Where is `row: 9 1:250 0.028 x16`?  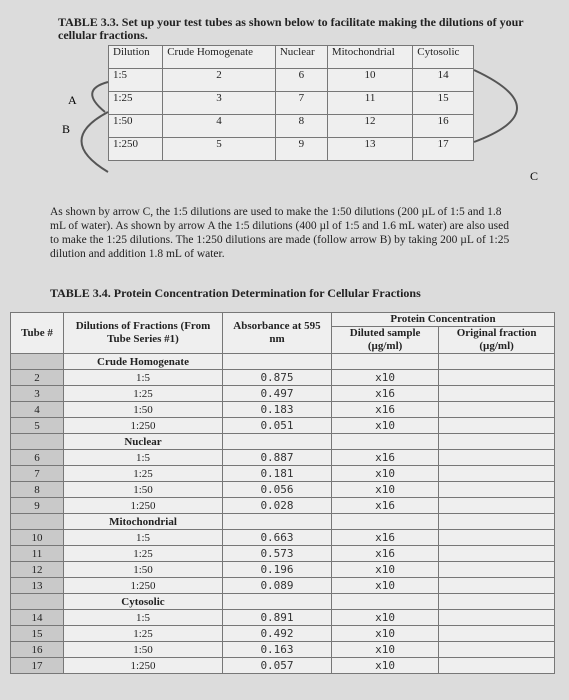 row: 9 1:250 0.028 x16 is located at coordinates (282, 505).